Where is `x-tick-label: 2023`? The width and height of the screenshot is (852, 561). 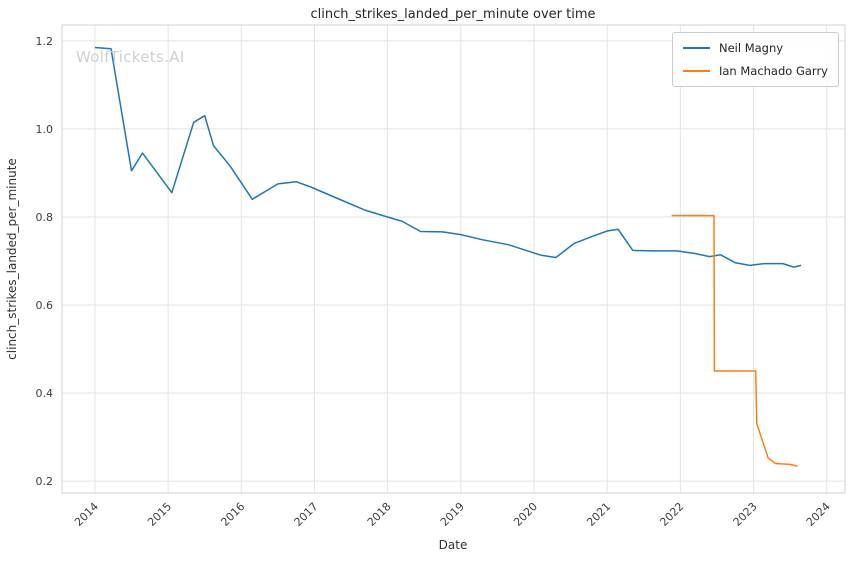
x-tick-label: 2023 is located at coordinates (745, 514).